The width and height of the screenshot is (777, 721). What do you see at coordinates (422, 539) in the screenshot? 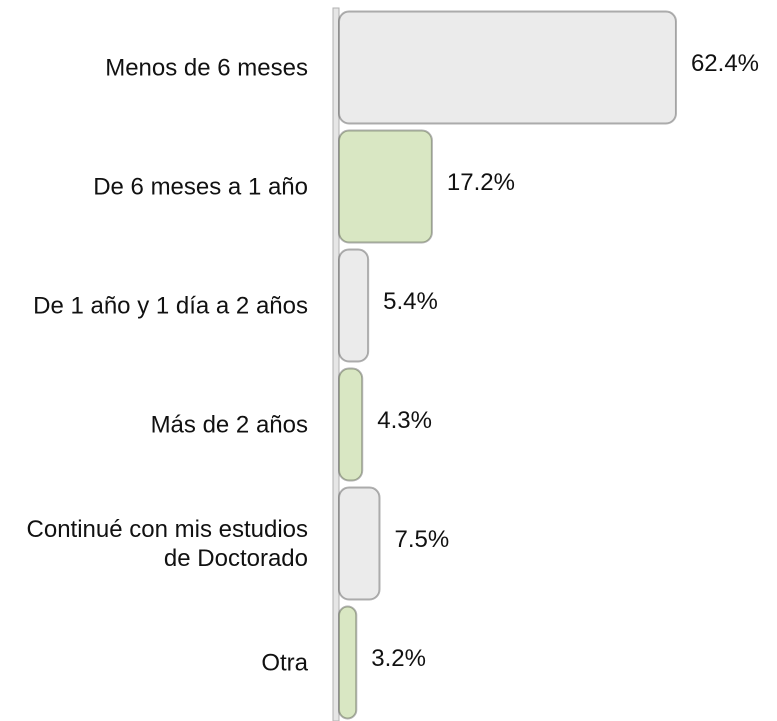
I see `value-label: 7.5%` at bounding box center [422, 539].